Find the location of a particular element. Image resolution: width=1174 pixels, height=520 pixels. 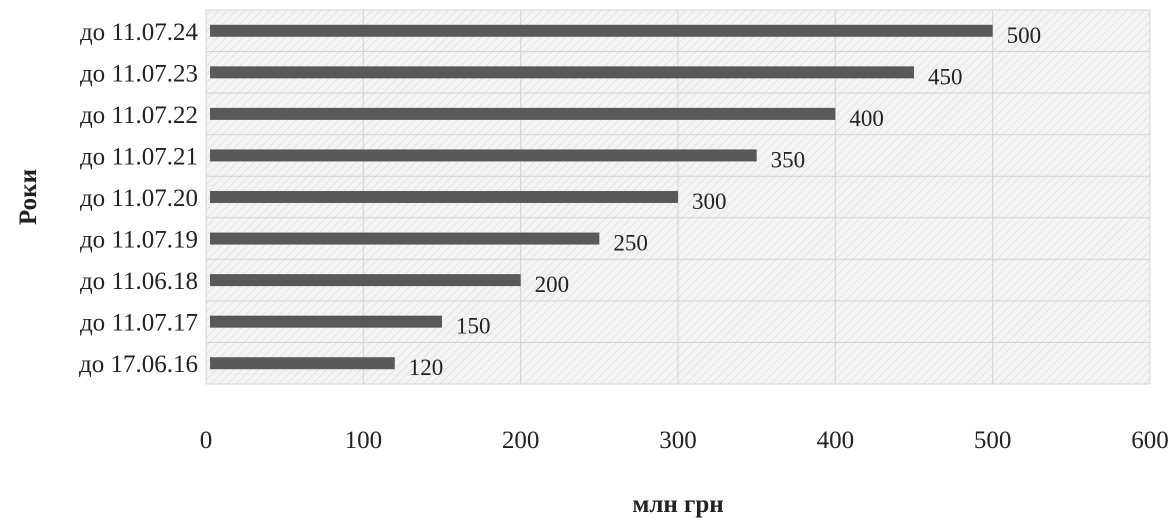

bar-value-label: 450 is located at coordinates (945, 76).